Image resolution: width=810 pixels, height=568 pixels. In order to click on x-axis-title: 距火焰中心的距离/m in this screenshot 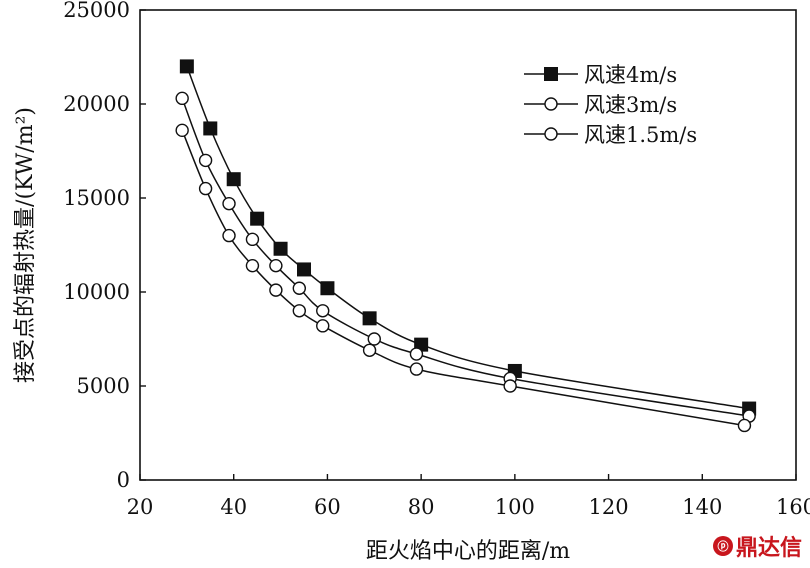, I will do `click(468, 551)`.